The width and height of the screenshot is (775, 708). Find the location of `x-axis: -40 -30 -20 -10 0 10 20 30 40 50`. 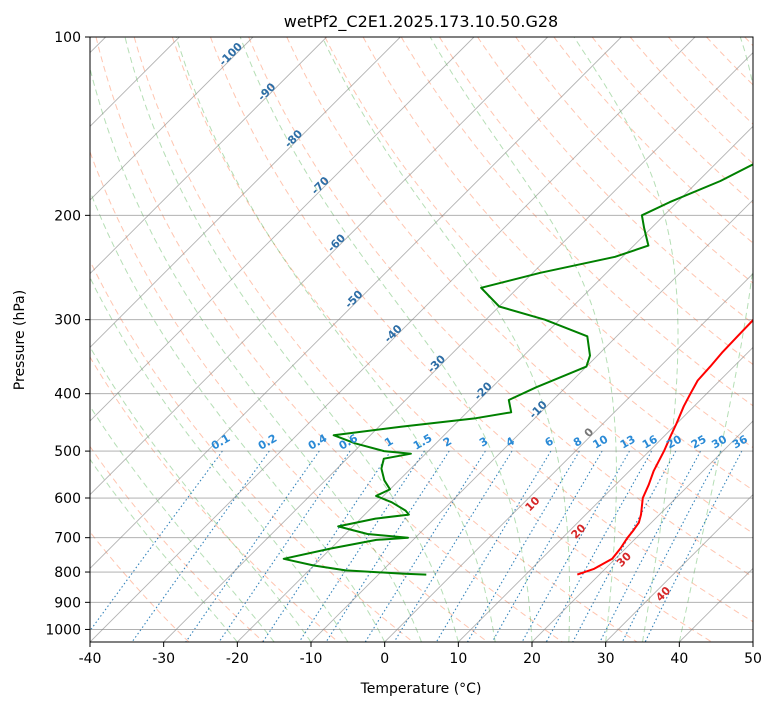

x-axis: -40 -30 -20 -10 0 10 20 30 40 50 is located at coordinates (420, 654).